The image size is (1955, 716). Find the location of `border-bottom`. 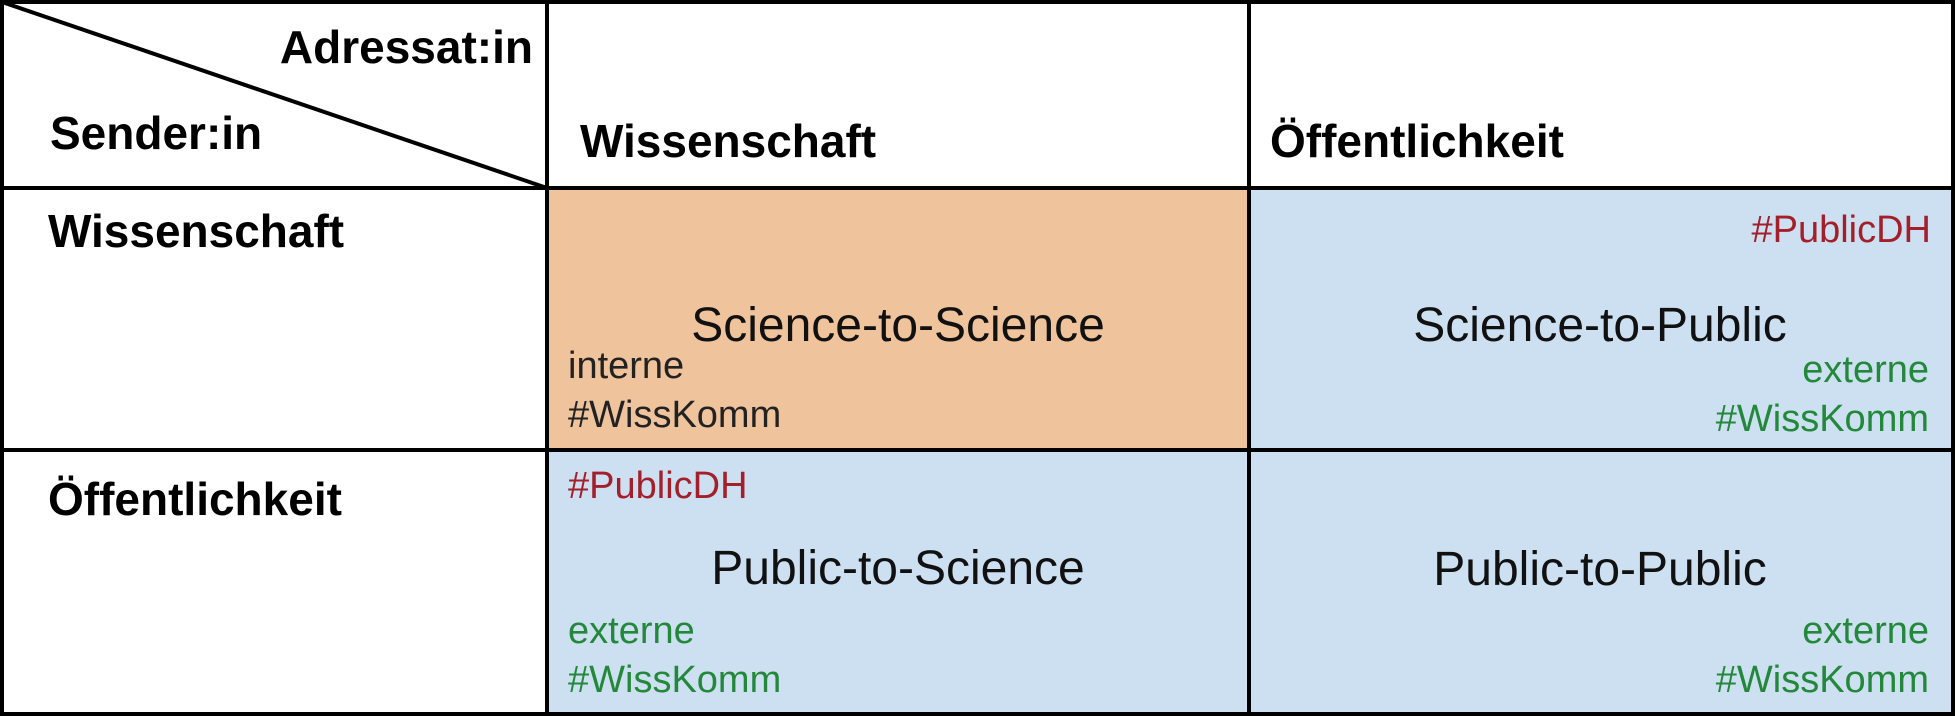

border-bottom is located at coordinates (977, 714).